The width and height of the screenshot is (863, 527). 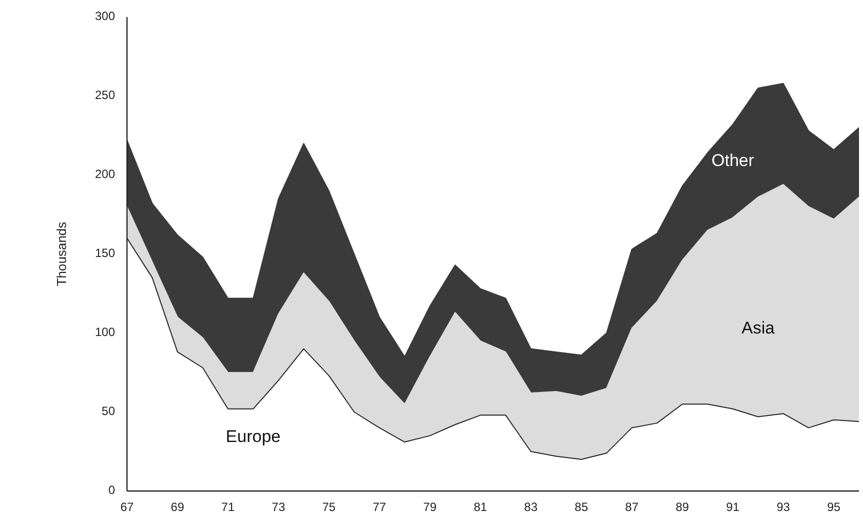 What do you see at coordinates (61, 253) in the screenshot?
I see `y-axis-title: Thousands` at bounding box center [61, 253].